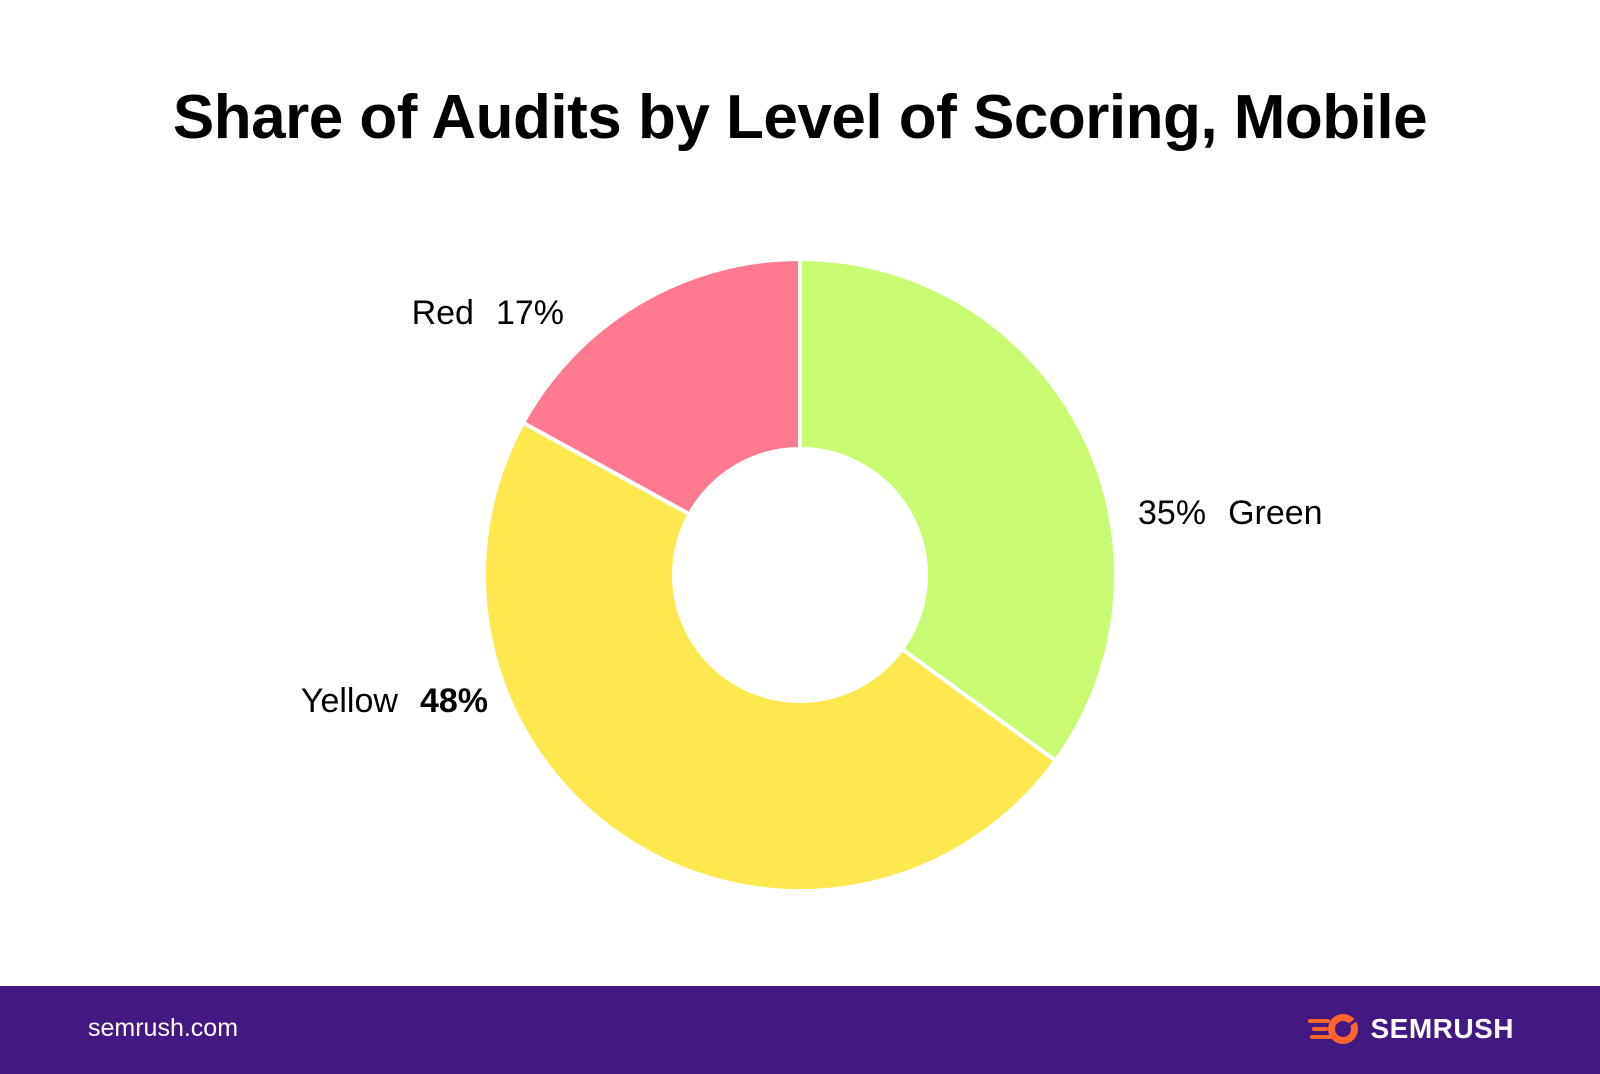 The height and width of the screenshot is (1074, 1600). What do you see at coordinates (800, 1030) in the screenshot?
I see `footer: semrush.com SEMRUSH` at bounding box center [800, 1030].